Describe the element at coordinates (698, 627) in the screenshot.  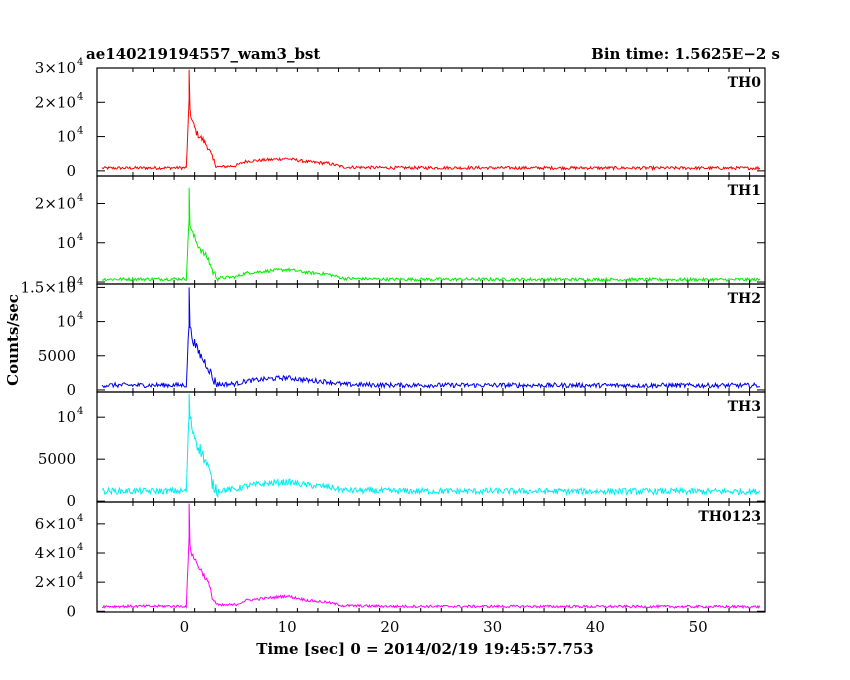
I see `x-tick-label: 50` at that location.